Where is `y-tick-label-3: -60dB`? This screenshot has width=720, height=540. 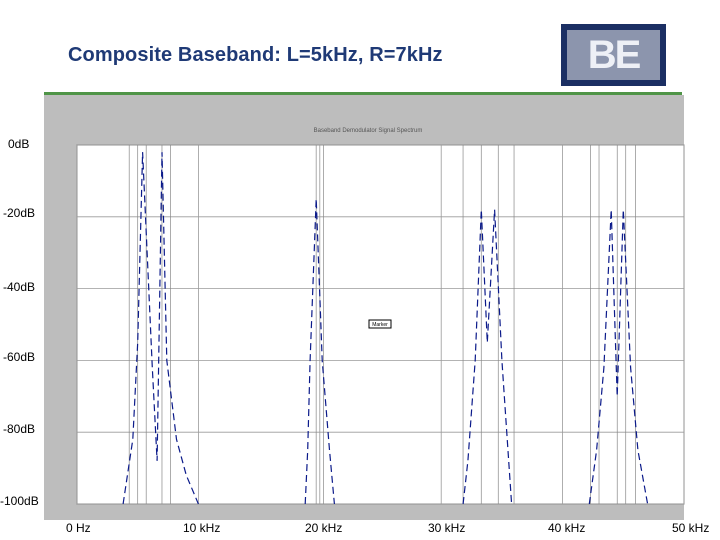 y-tick-label-3: -60dB is located at coordinates (19, 357).